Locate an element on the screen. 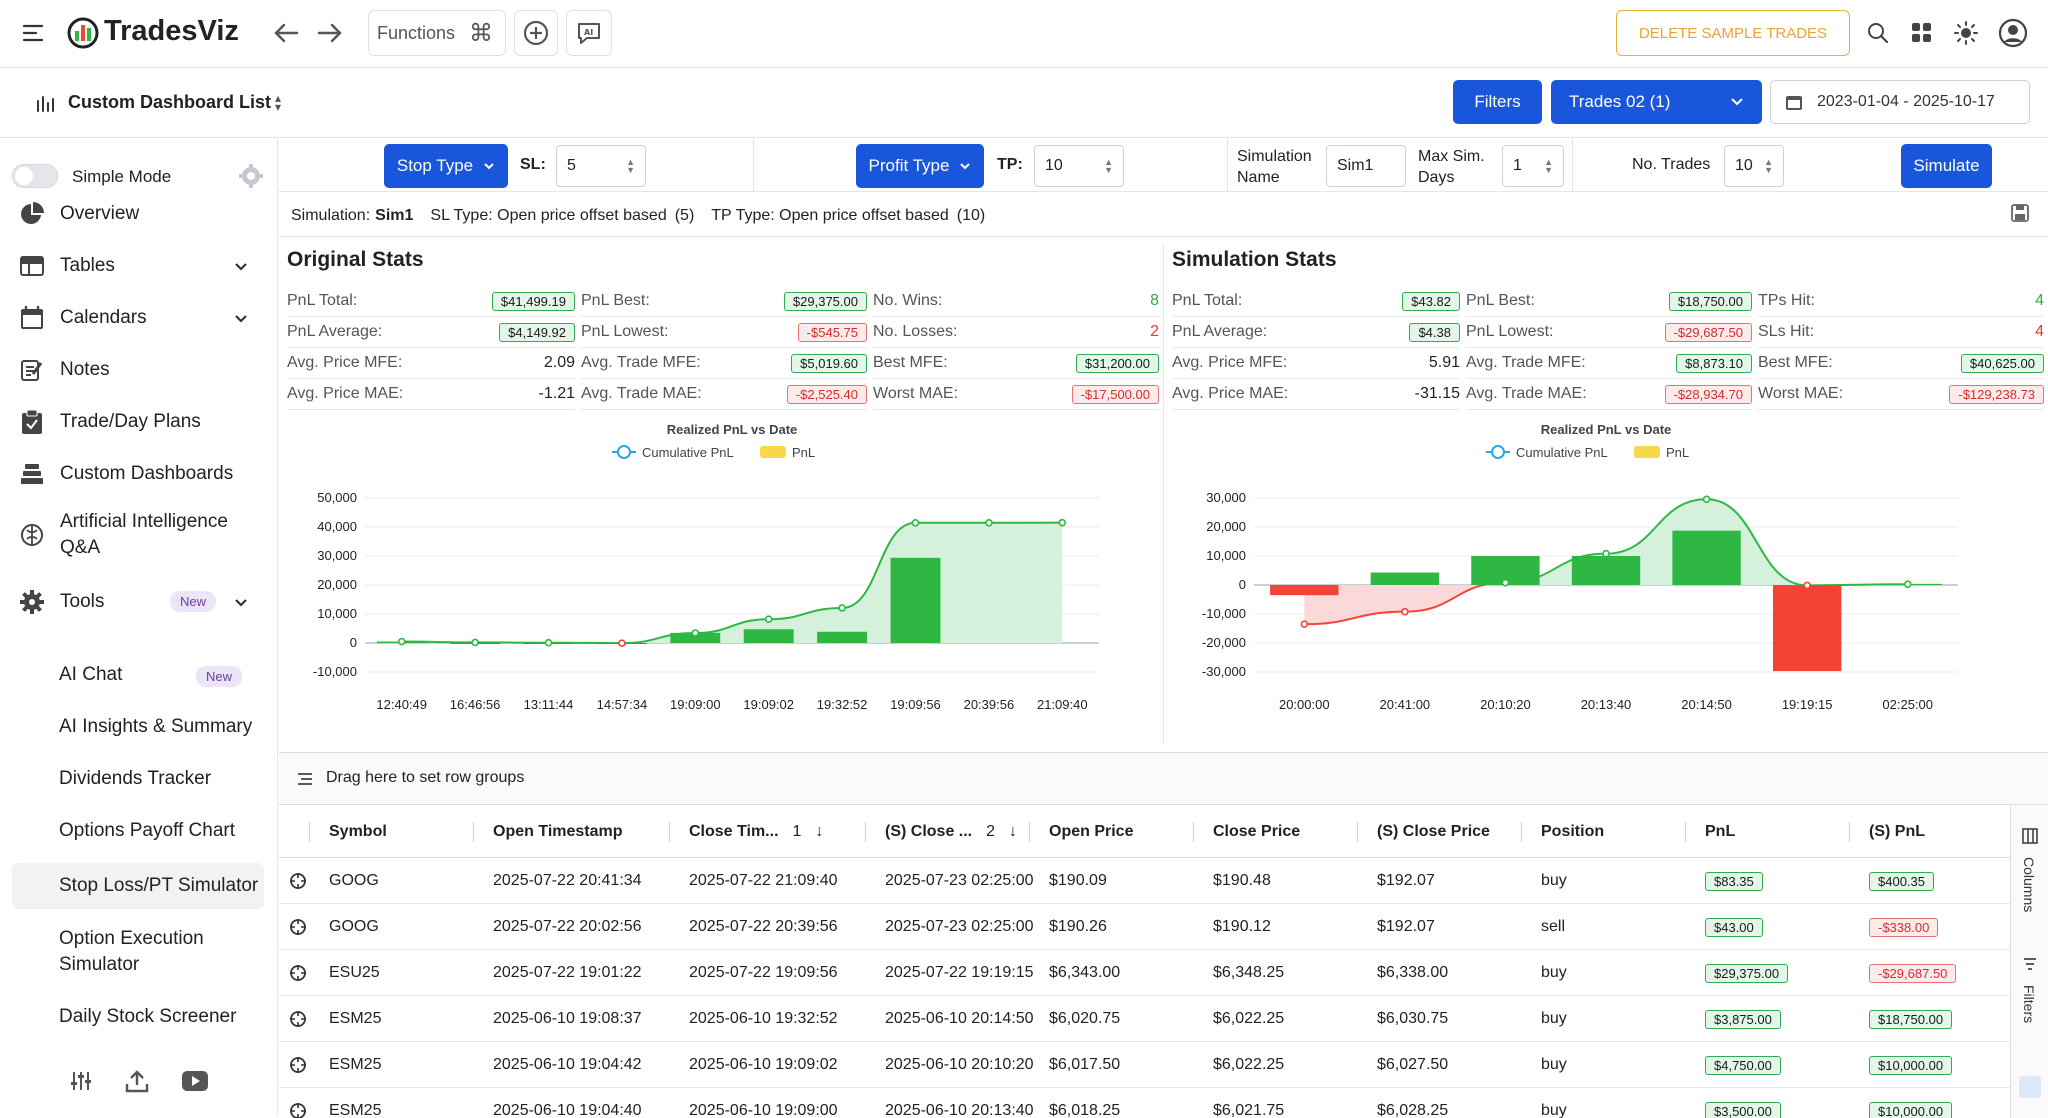  sidebar-item-dividends-tracker: Dividends Tracker is located at coordinates (135, 779).